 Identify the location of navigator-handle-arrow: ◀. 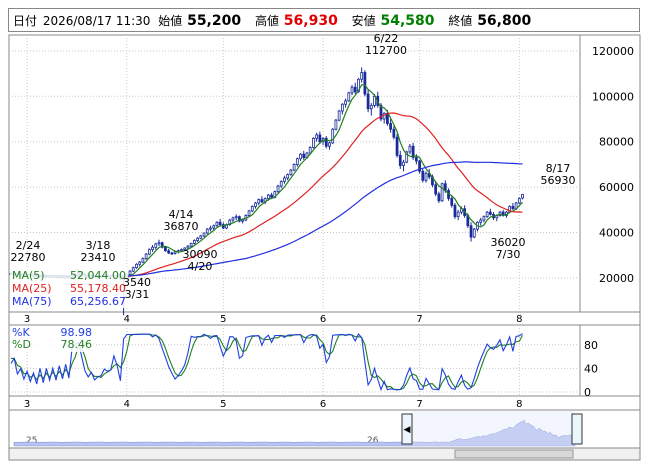
(407, 430).